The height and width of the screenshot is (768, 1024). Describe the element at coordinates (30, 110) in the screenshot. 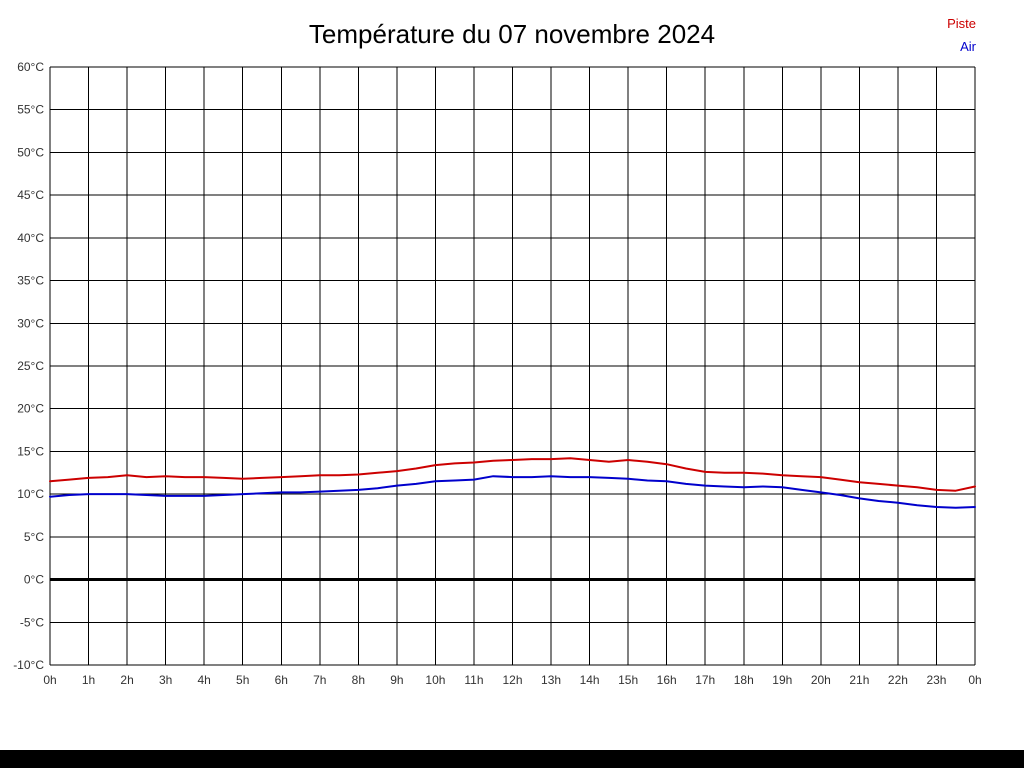

I see `svg-text: 55°C` at that location.